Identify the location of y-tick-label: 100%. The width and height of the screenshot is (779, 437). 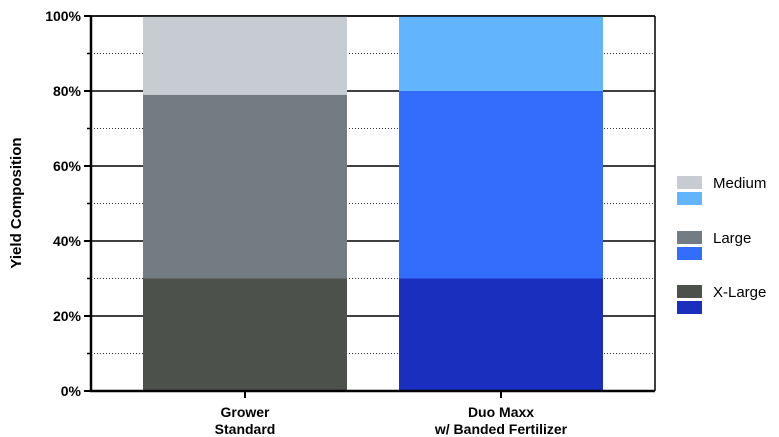
(63, 16).